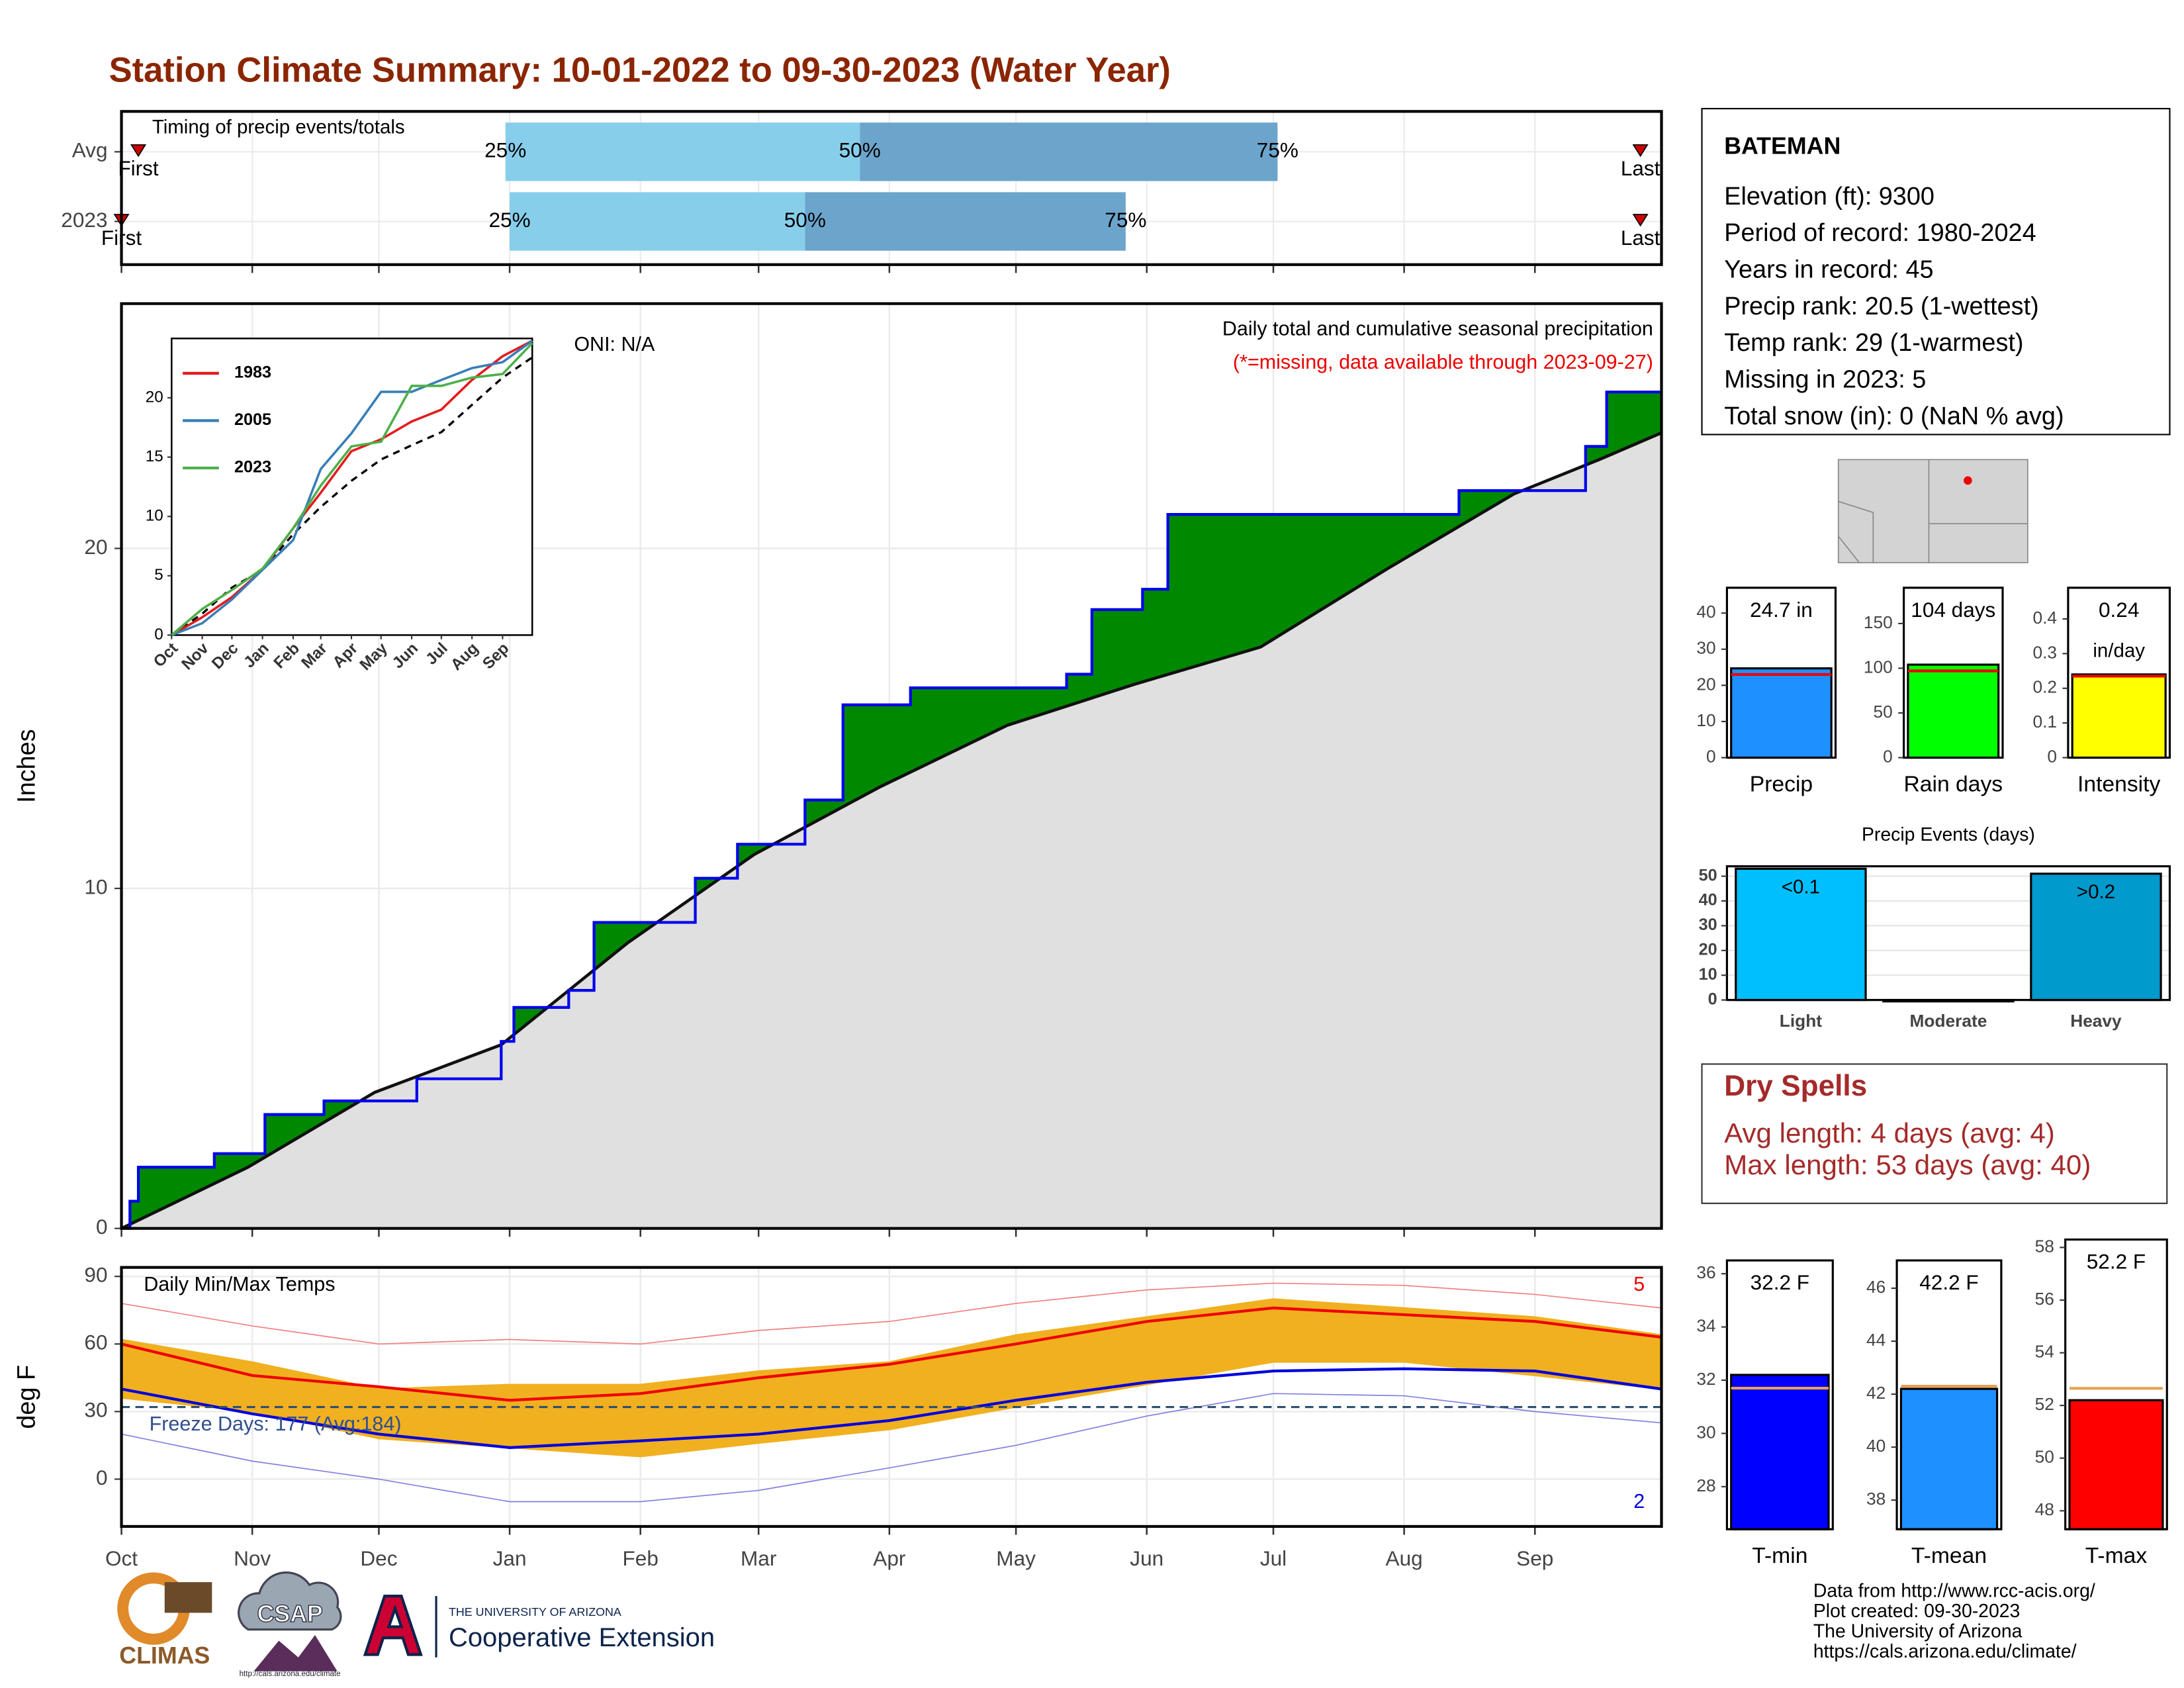 The image size is (2184, 1688). I want to click on csap-logo, so click(290, 1601).